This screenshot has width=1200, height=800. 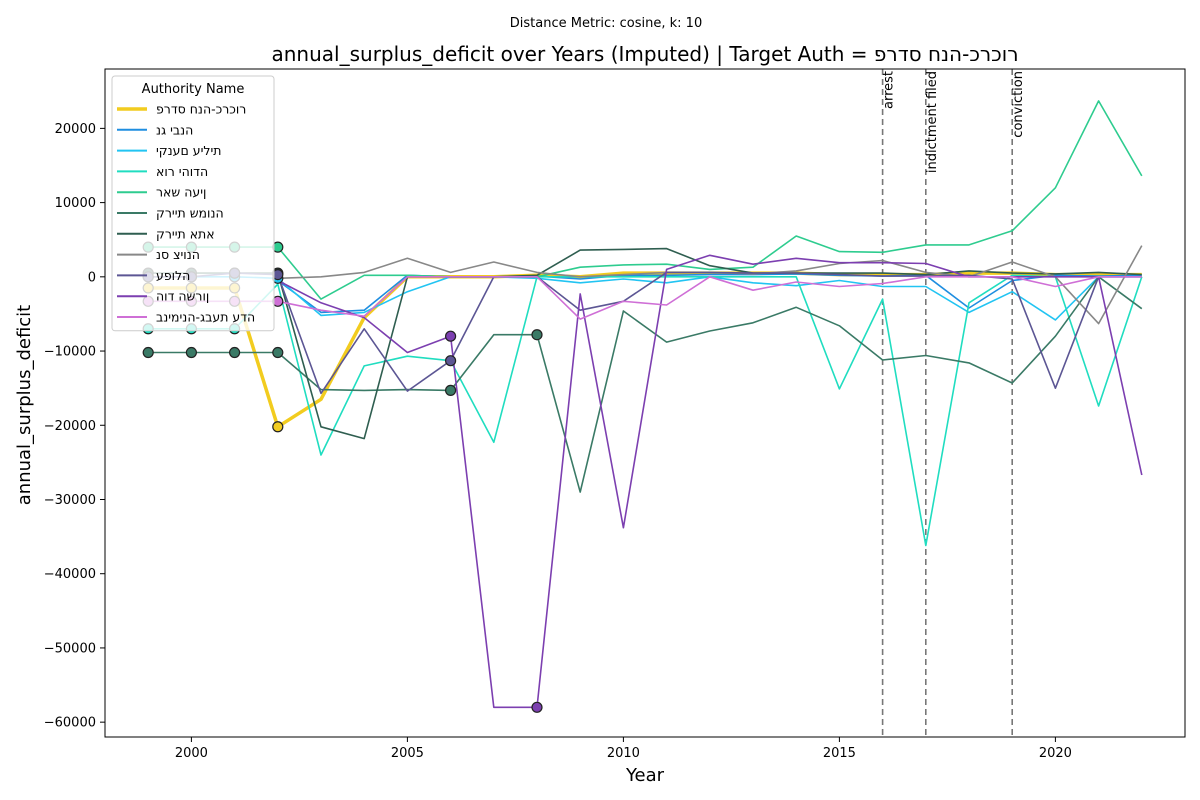 What do you see at coordinates (24, 405) in the screenshot?
I see `y-axis-label: annual_surplus_deficit` at bounding box center [24, 405].